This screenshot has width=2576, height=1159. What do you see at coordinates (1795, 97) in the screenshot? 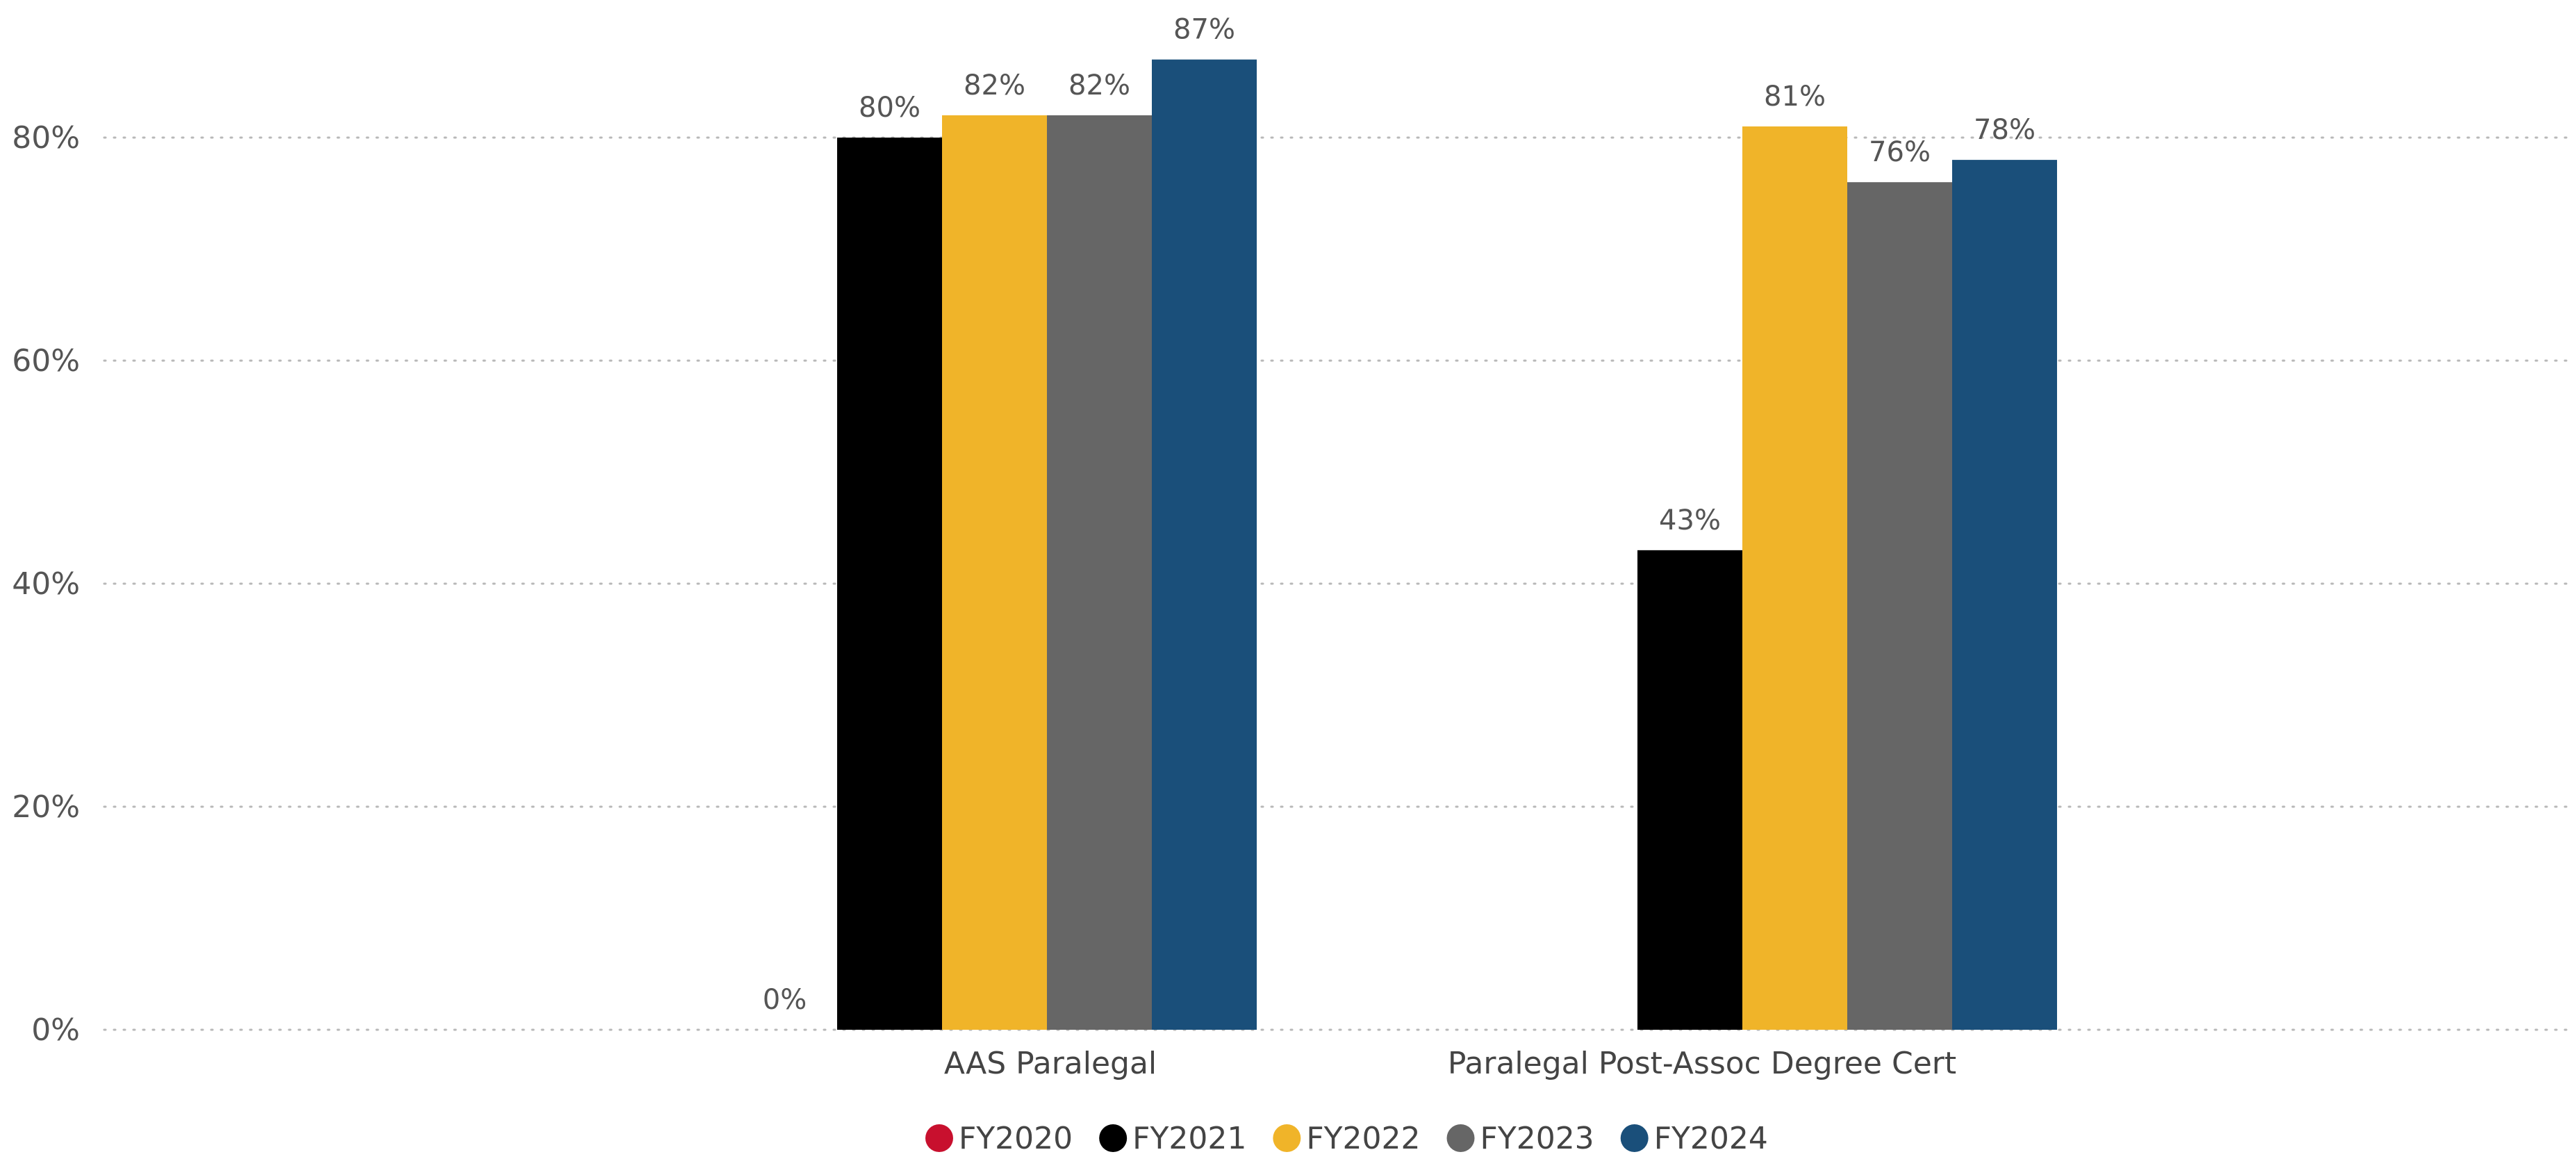
I see `data-label: 81%` at bounding box center [1795, 97].